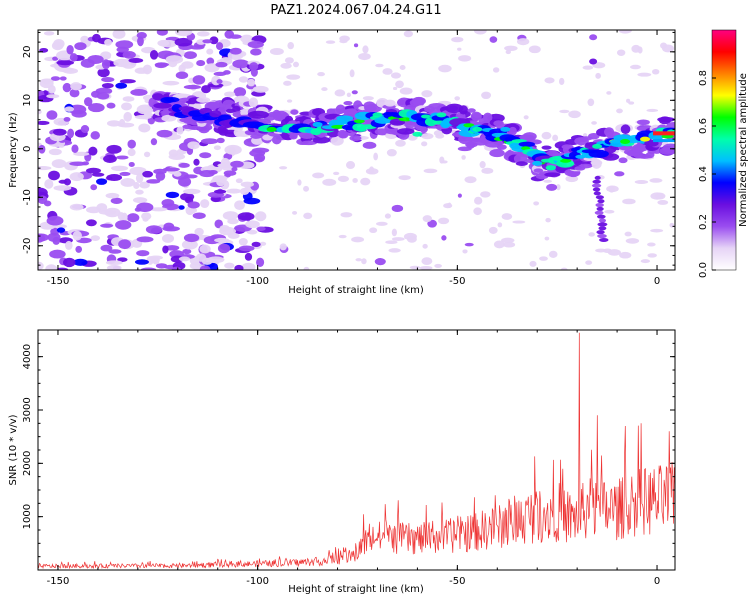 Image resolution: width=750 pixels, height=600 pixels. I want to click on spectral-peak-band, so click(664, 133).